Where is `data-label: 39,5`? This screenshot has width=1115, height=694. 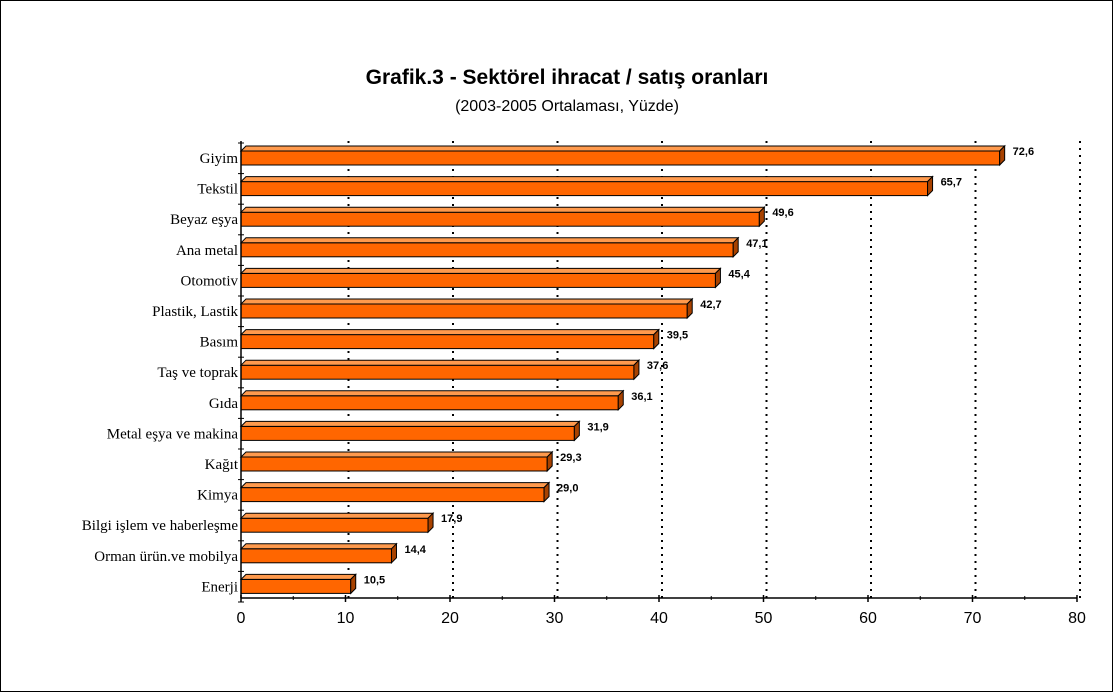
data-label: 39,5 is located at coordinates (677, 336).